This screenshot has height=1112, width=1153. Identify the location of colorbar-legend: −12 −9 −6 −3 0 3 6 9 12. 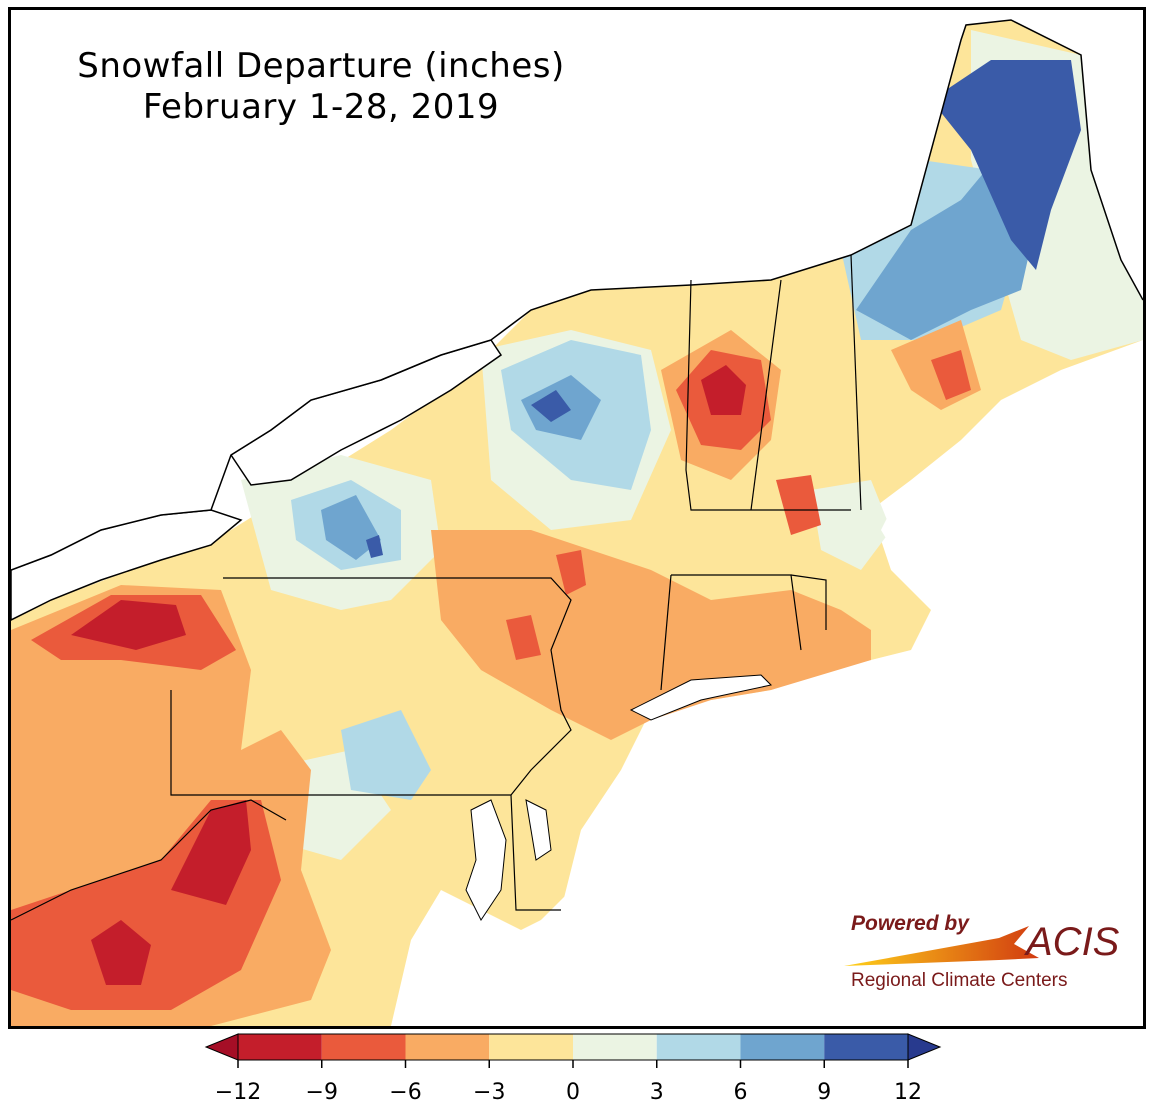
(575, 1072).